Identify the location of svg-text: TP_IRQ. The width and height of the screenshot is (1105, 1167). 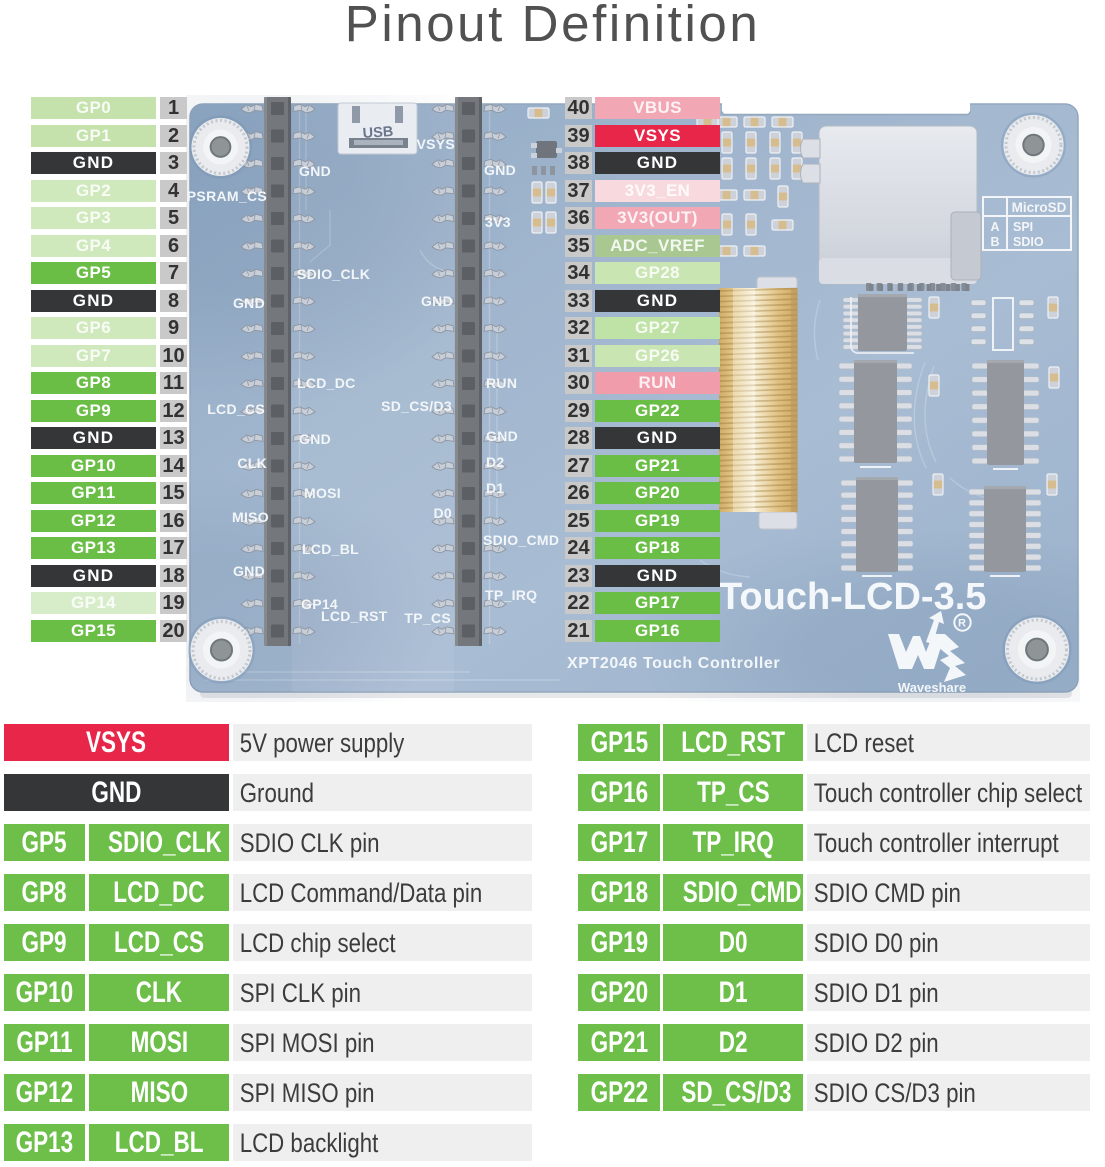
(511, 595).